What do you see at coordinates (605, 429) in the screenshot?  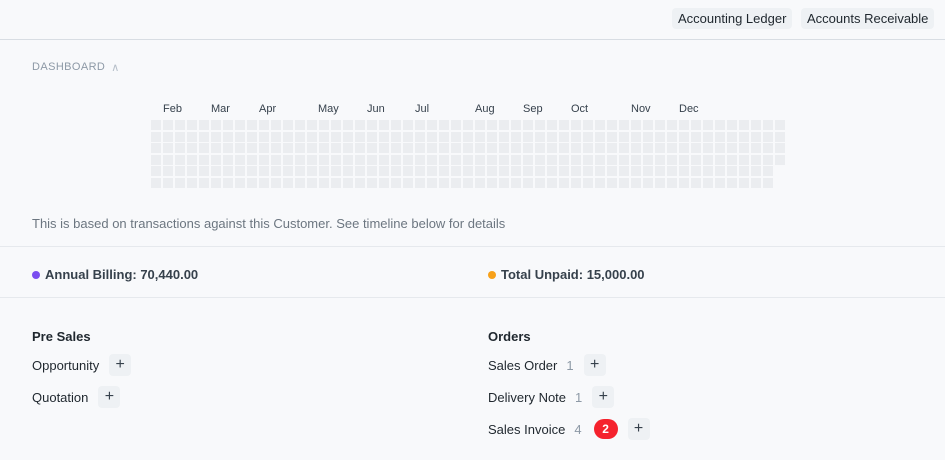 I see `sales-invoice-notification-badge: 2` at bounding box center [605, 429].